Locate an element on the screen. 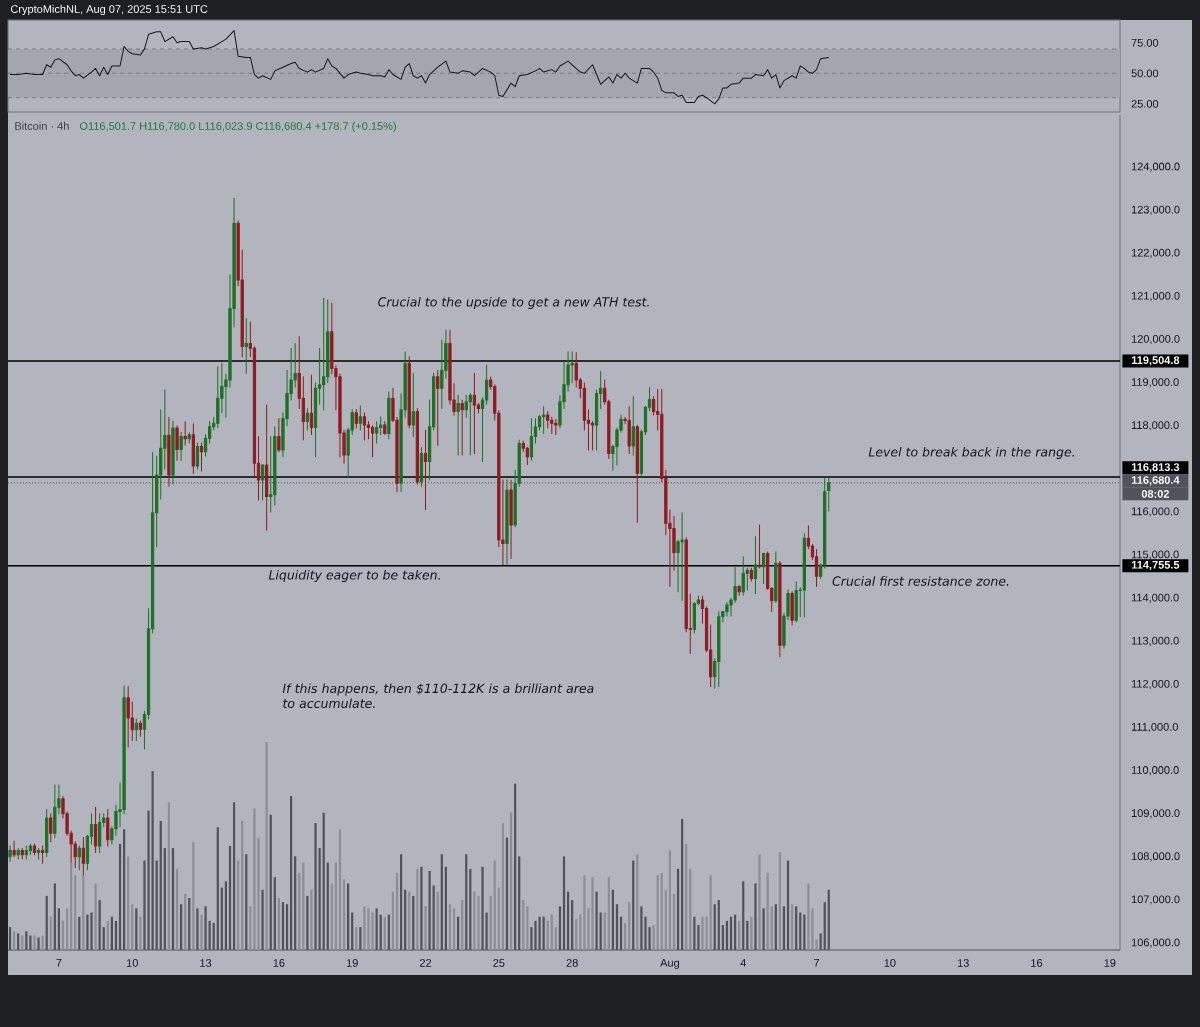  y-tick-label: 119,000.0 is located at coordinates (1155, 383).